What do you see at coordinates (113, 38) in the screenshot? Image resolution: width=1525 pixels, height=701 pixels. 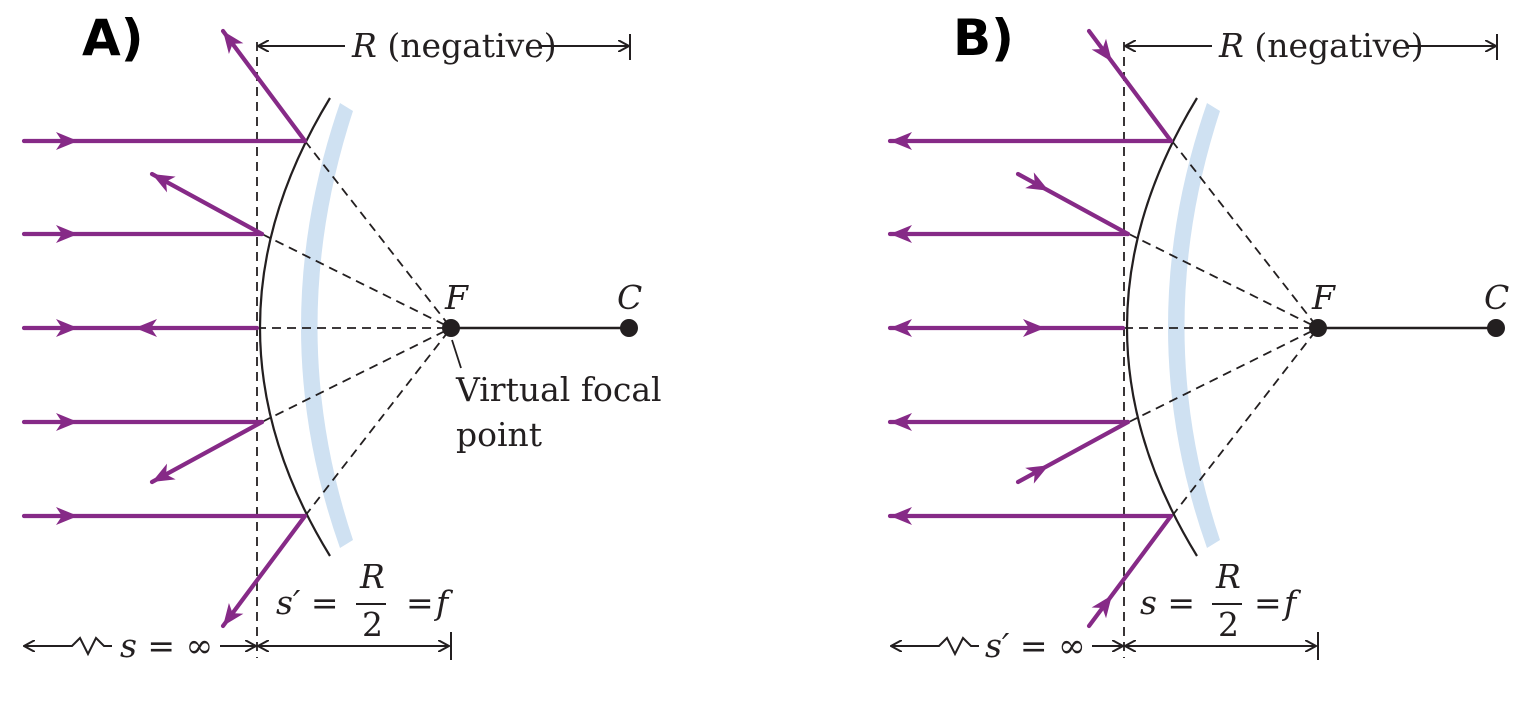 I see `panel-a-letter: A)` at bounding box center [113, 38].